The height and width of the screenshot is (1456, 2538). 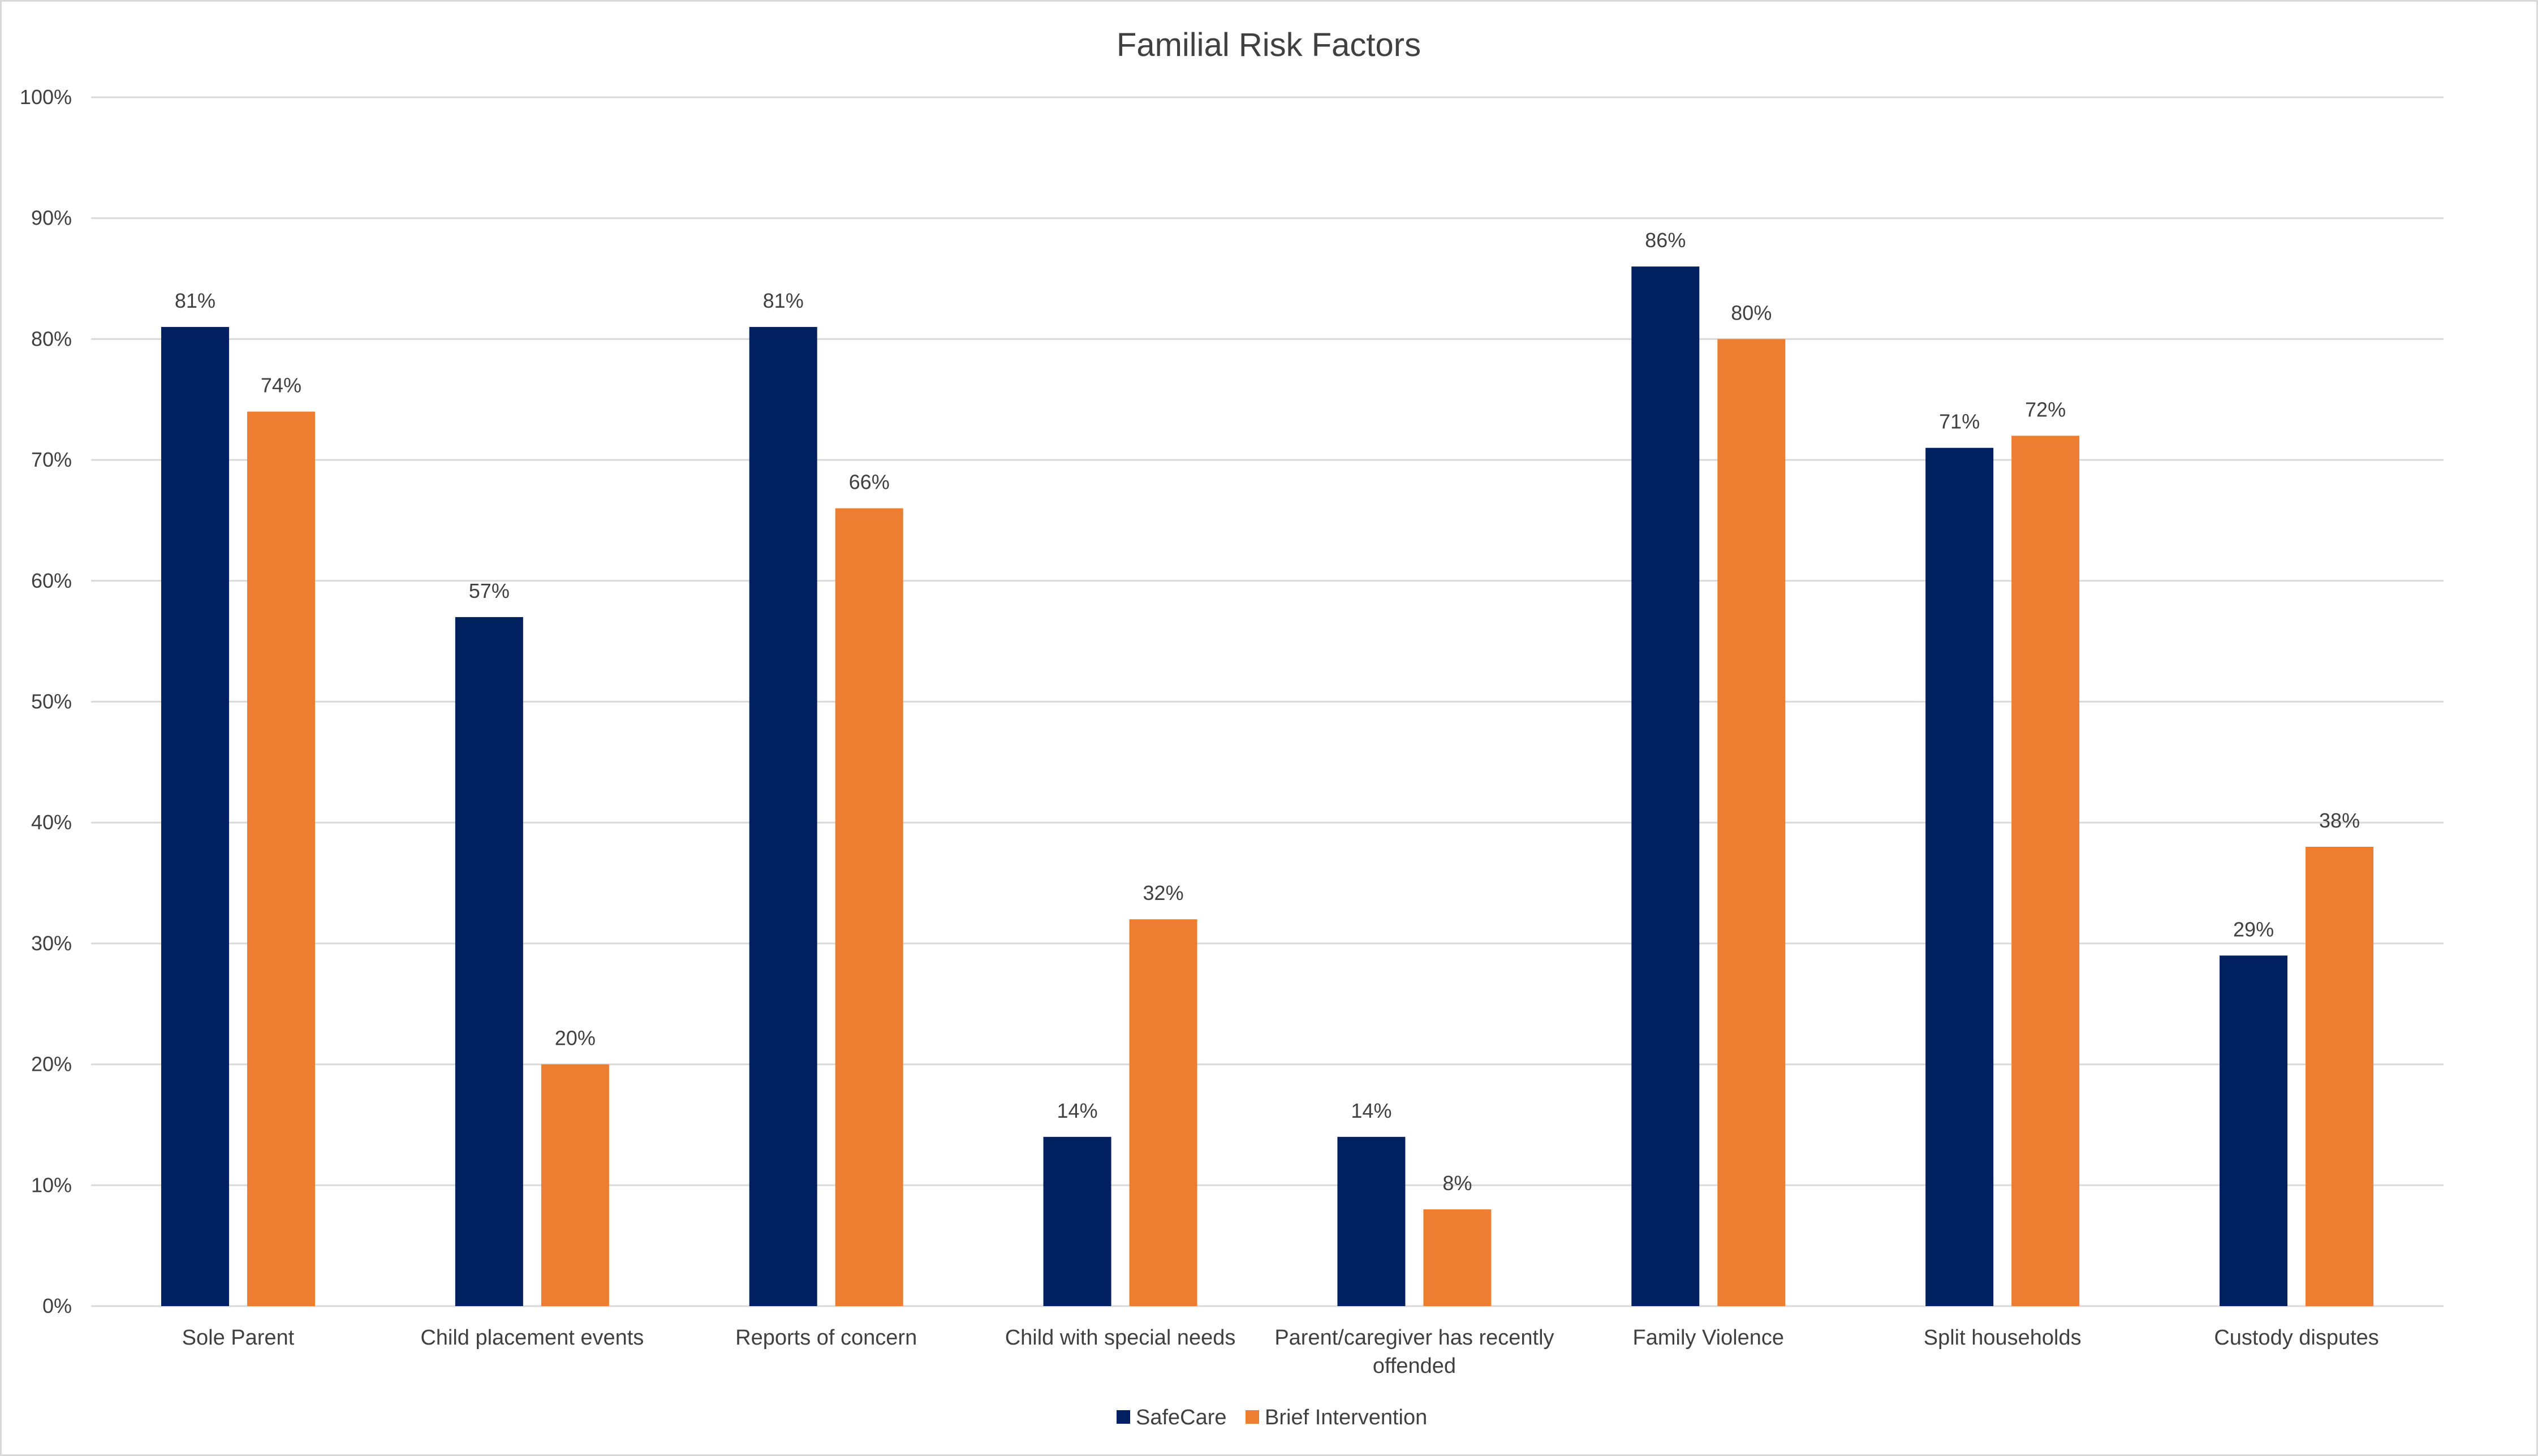 What do you see at coordinates (51, 459) in the screenshot?
I see `y-tick-label: 70%` at bounding box center [51, 459].